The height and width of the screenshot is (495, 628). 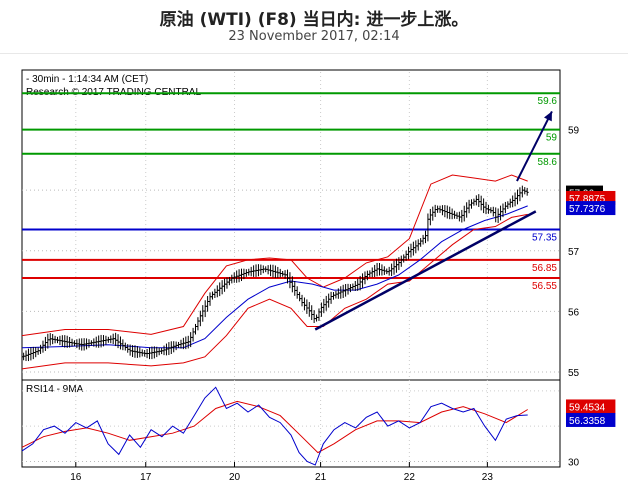 I want to click on level-label: 56.85, so click(x=544, y=268).